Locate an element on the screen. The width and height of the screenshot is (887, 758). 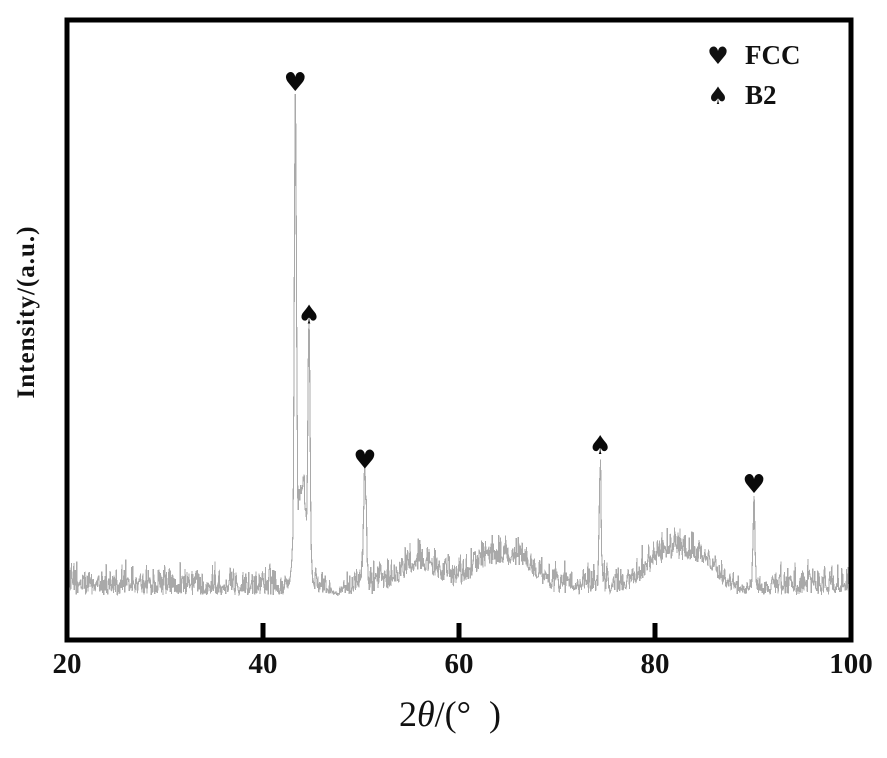
two-theta-axis-label: 2θ/(° ) is located at coordinates (450, 714).